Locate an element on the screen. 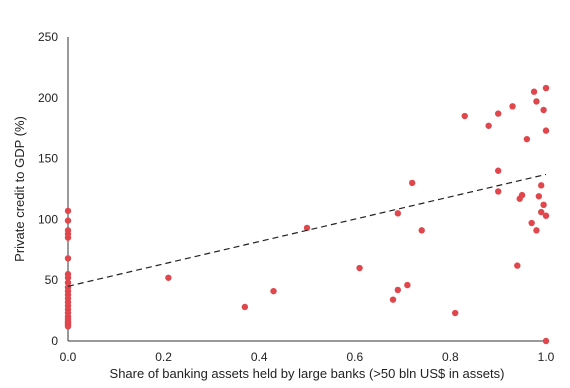  y-tick-label: 50 is located at coordinates (52, 280).